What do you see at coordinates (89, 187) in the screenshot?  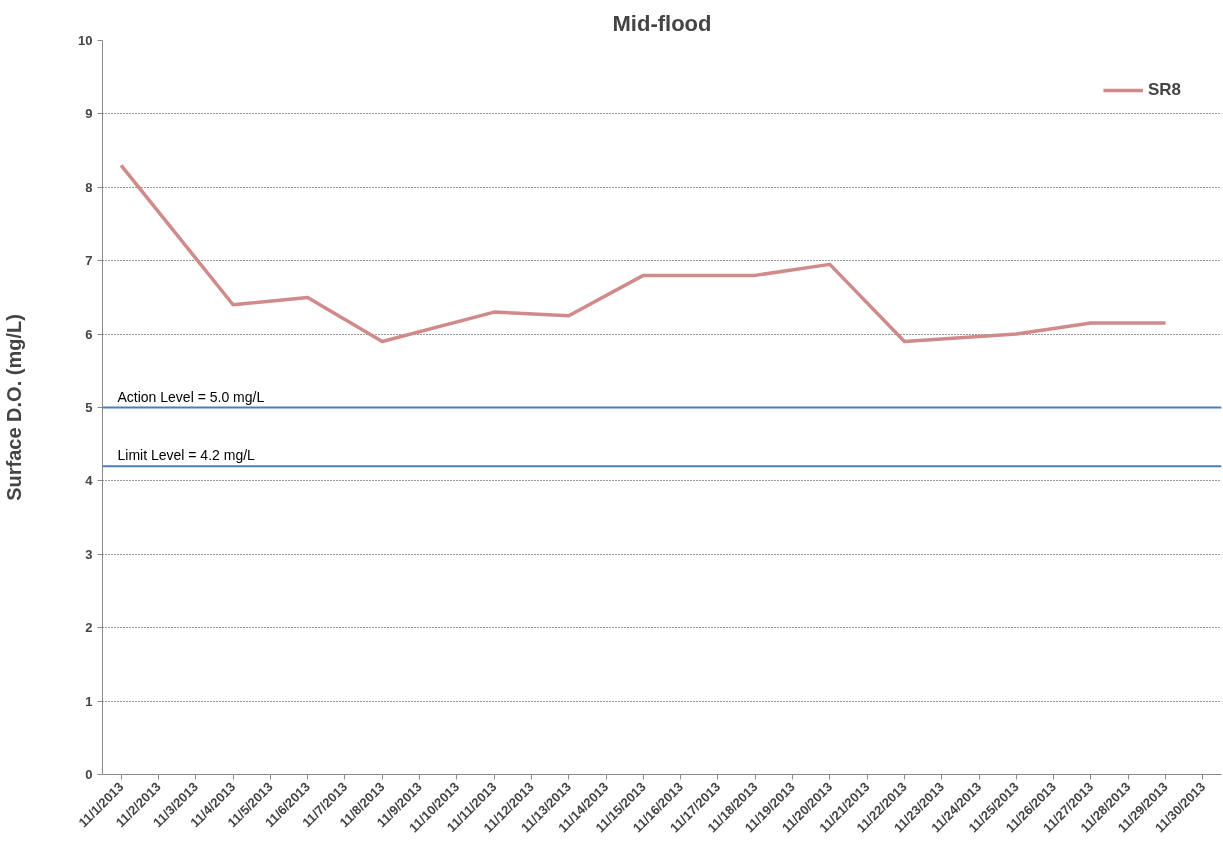 I see `y-tick-label: 8` at bounding box center [89, 187].